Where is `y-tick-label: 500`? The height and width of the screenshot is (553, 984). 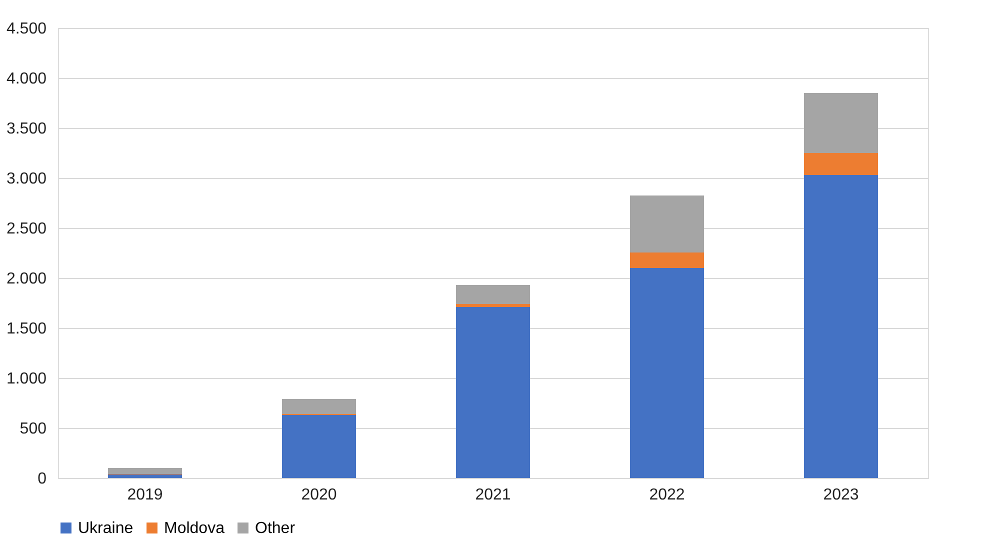
y-tick-label: 500 is located at coordinates (33, 429).